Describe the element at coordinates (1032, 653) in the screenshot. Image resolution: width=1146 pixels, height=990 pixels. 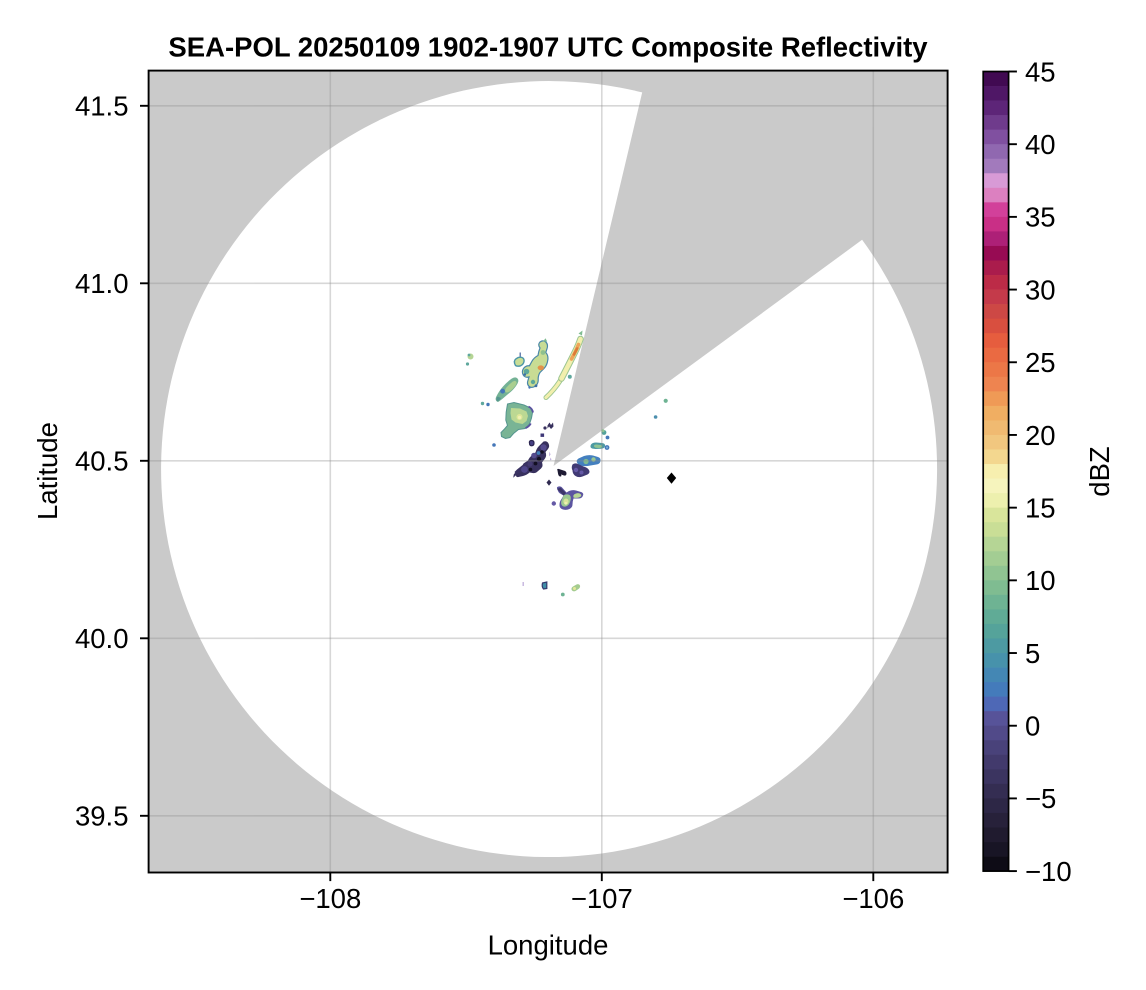
I see `svg-text: 5` at that location.